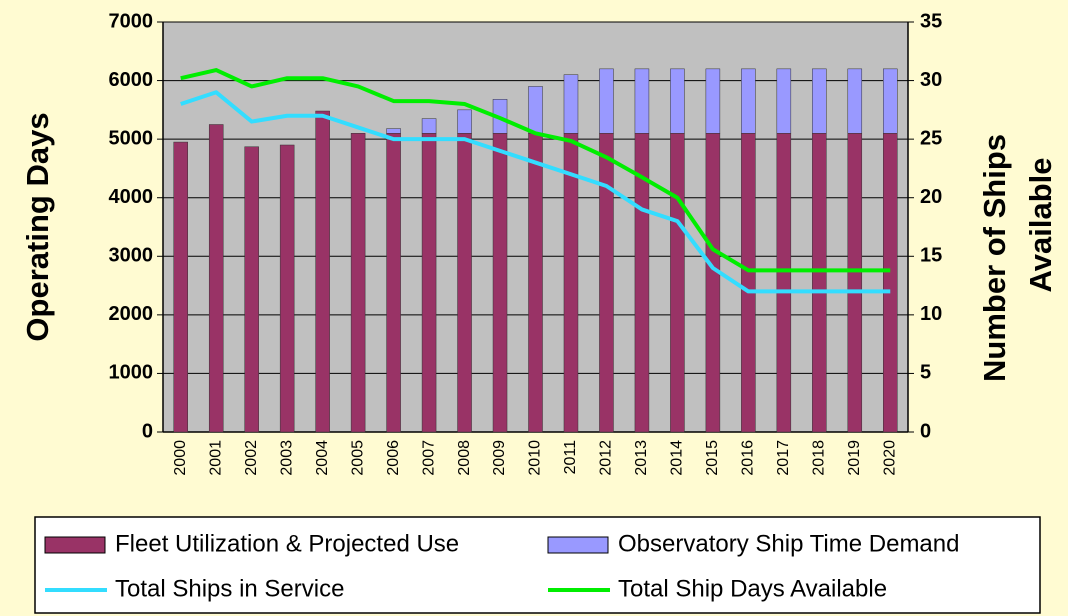  I want to click on y2-tick-label: 15, so click(931, 256).